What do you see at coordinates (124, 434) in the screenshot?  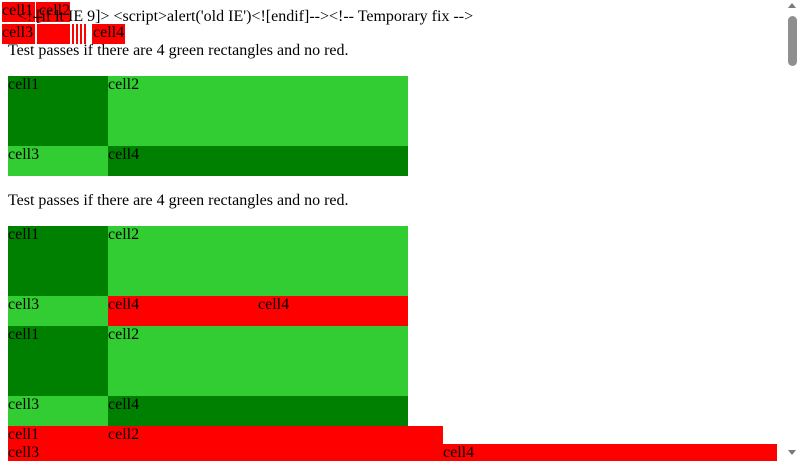 I see `bottom-cell2-label: cell2` at bounding box center [124, 434].